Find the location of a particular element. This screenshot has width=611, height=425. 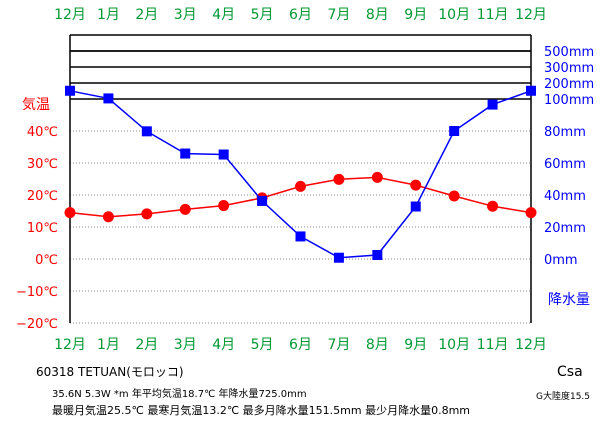

right-tick-label: 40mm is located at coordinates (565, 196).